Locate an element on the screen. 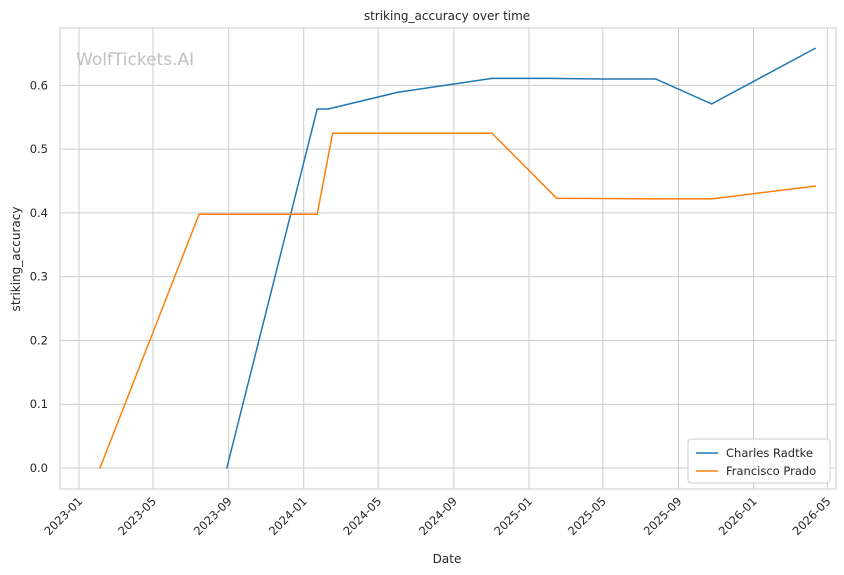 The height and width of the screenshot is (575, 844). y-tick-labels: 0.0 0.1 0.2 0.3 0.4 0.5 0.6 is located at coordinates (39, 276).